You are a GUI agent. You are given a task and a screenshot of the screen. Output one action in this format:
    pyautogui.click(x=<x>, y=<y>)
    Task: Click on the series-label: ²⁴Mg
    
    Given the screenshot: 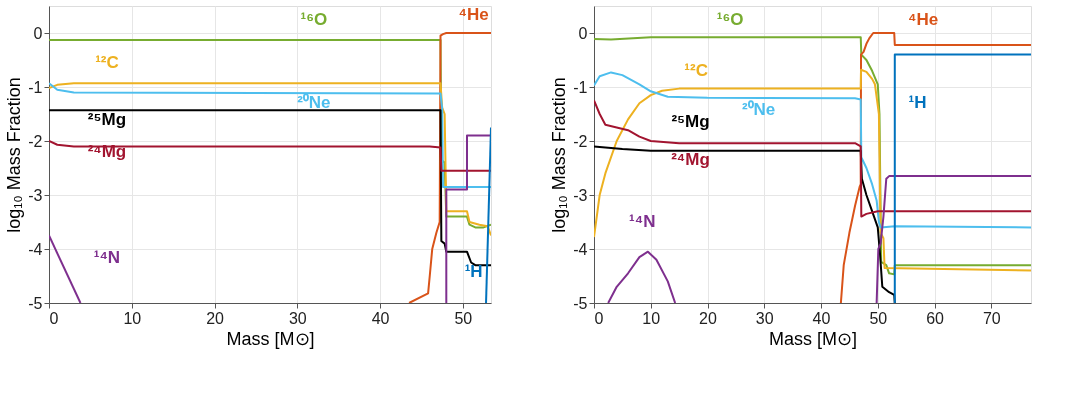 What is the action you would take?
    pyautogui.click(x=690, y=160)
    